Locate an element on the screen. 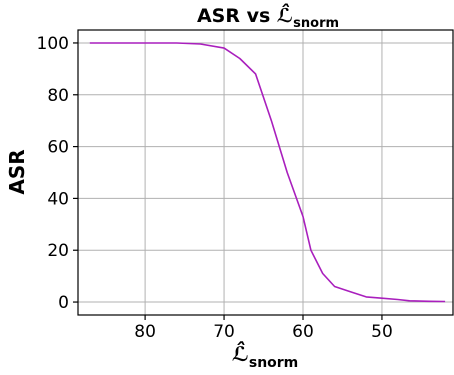 The image size is (454, 375). y-tick-label: 0 is located at coordinates (63, 303).